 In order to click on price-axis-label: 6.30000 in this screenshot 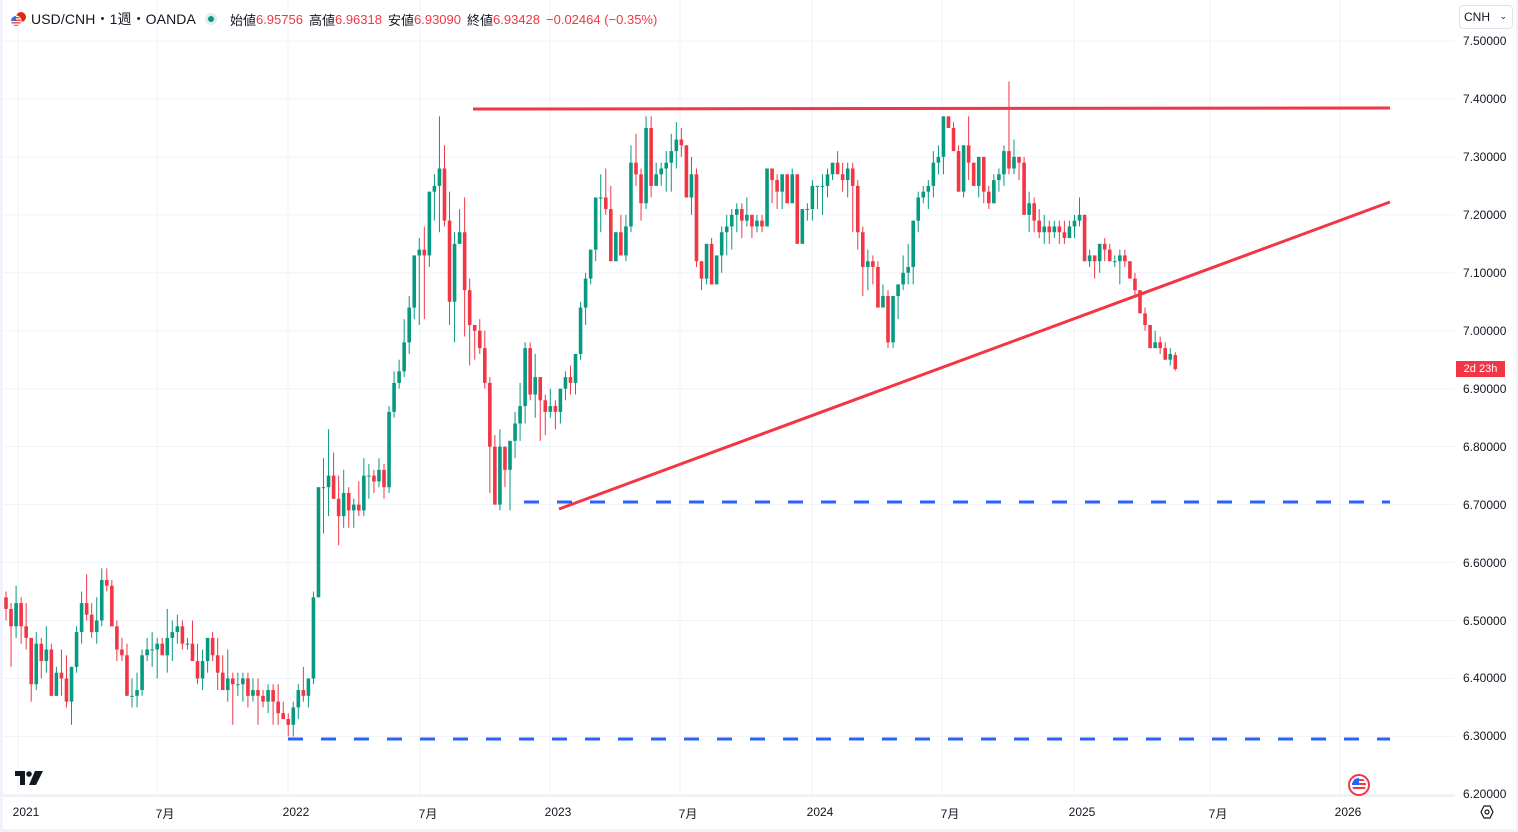, I will do `click(1485, 736)`.